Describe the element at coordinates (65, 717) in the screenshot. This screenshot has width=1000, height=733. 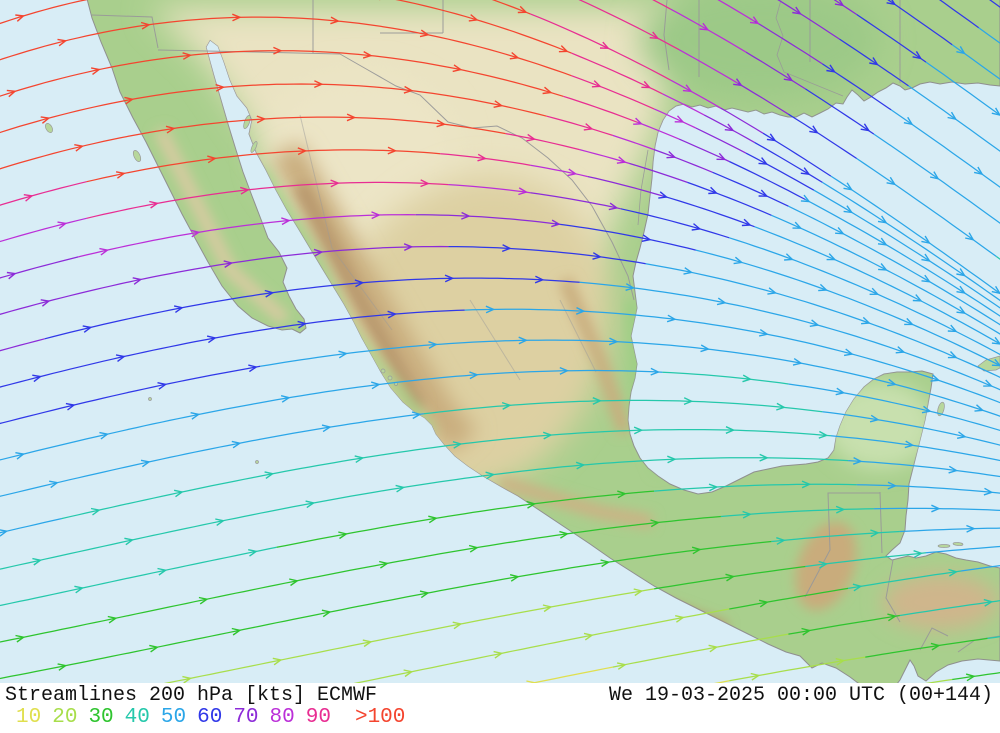
I see `legend-value-20: 20` at that location.